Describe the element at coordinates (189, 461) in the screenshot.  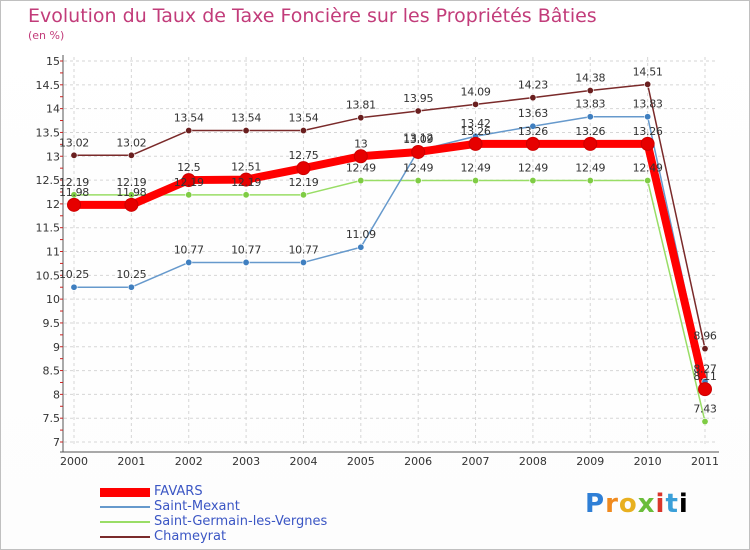
I see `x-tick-label: 2002` at that location.